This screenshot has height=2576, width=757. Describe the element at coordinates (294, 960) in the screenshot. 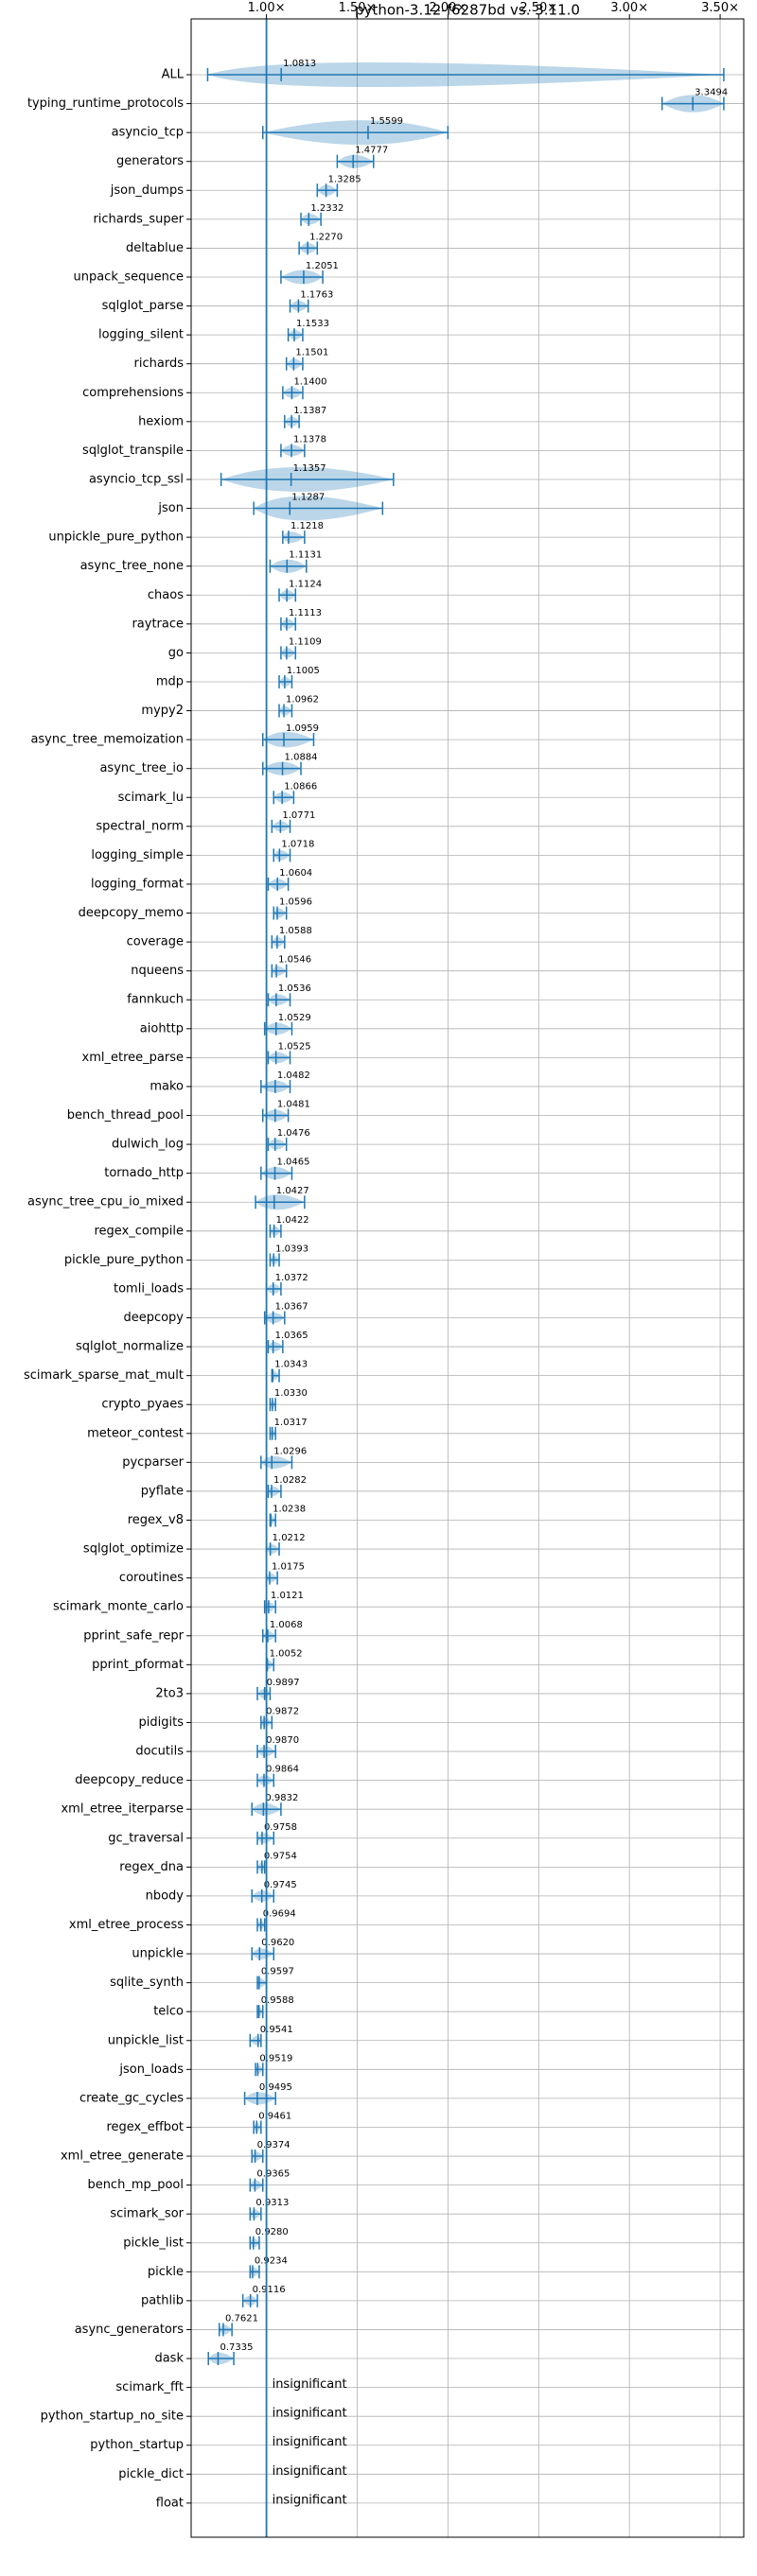

I see `value-label: 1.0546` at that location.